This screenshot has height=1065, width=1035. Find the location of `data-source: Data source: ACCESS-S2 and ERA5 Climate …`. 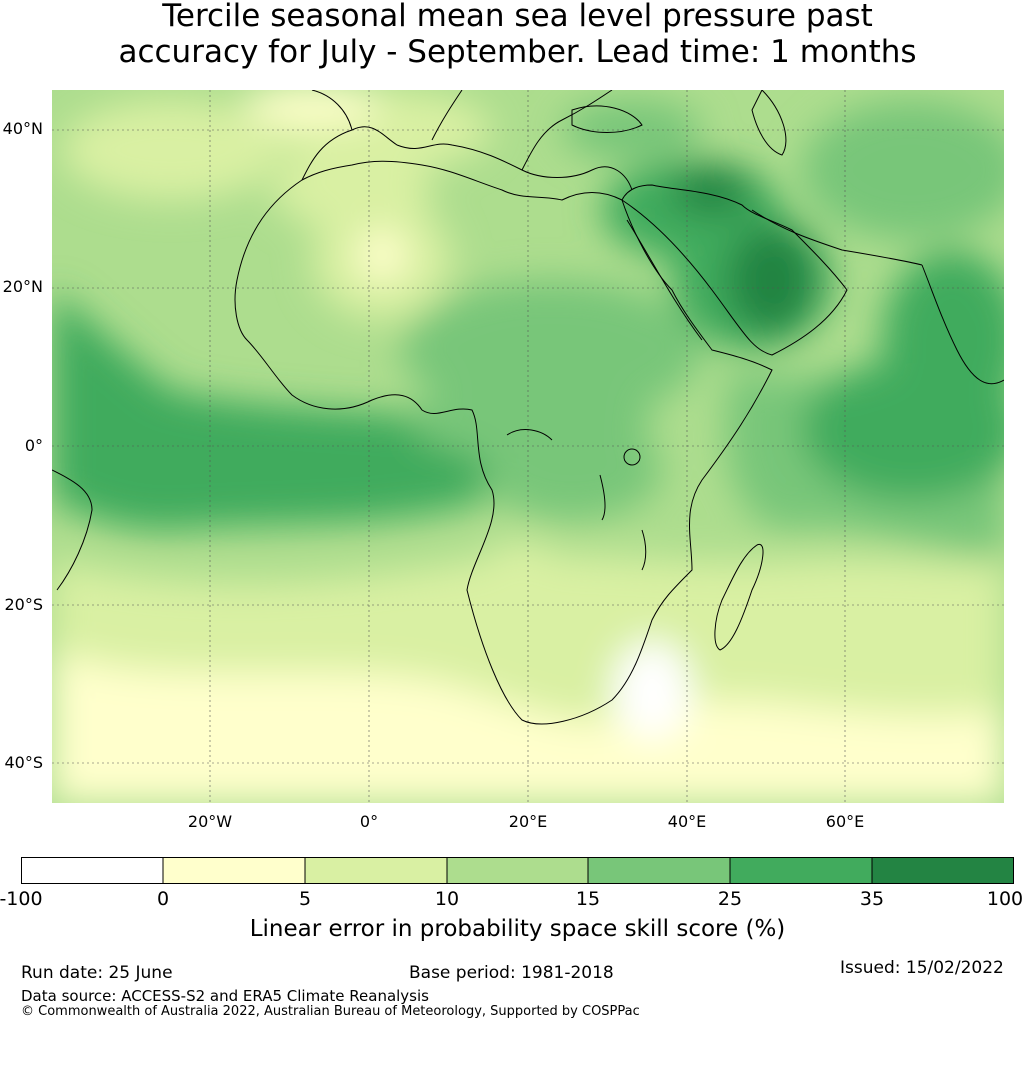

data-source: Data source: ACCESS-S2 and ERA5 Climate … is located at coordinates (225, 996).